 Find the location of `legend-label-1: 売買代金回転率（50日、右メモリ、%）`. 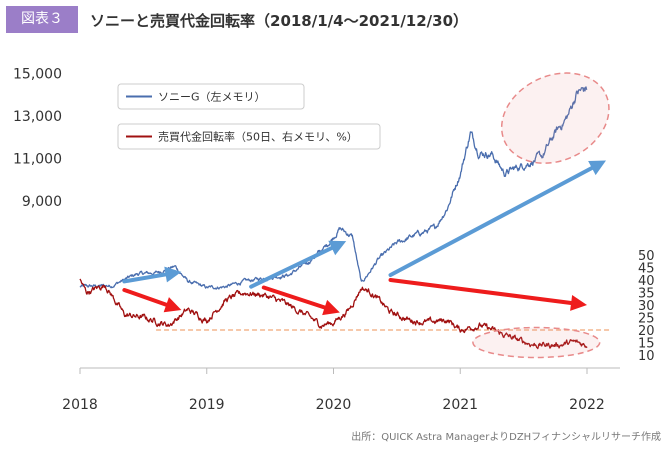

legend-label-1: 売買代金回転率（50日、右メモリ、%） is located at coordinates (258, 137).